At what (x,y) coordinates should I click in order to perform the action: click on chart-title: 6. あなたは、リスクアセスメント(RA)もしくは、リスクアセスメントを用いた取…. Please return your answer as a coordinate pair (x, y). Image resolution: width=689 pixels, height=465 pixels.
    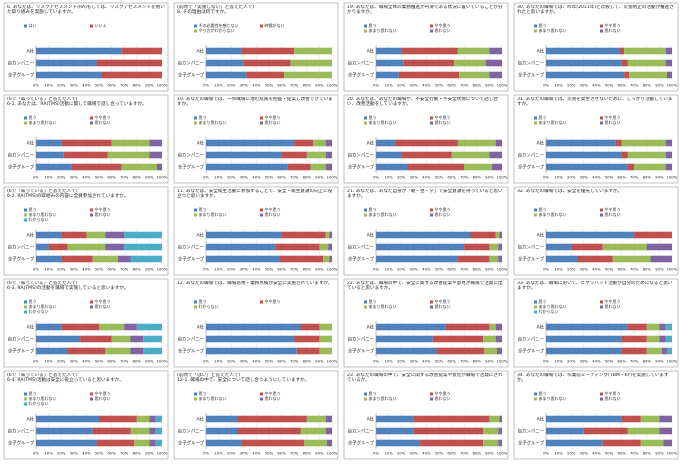
    Looking at the image, I should click on (86, 10).